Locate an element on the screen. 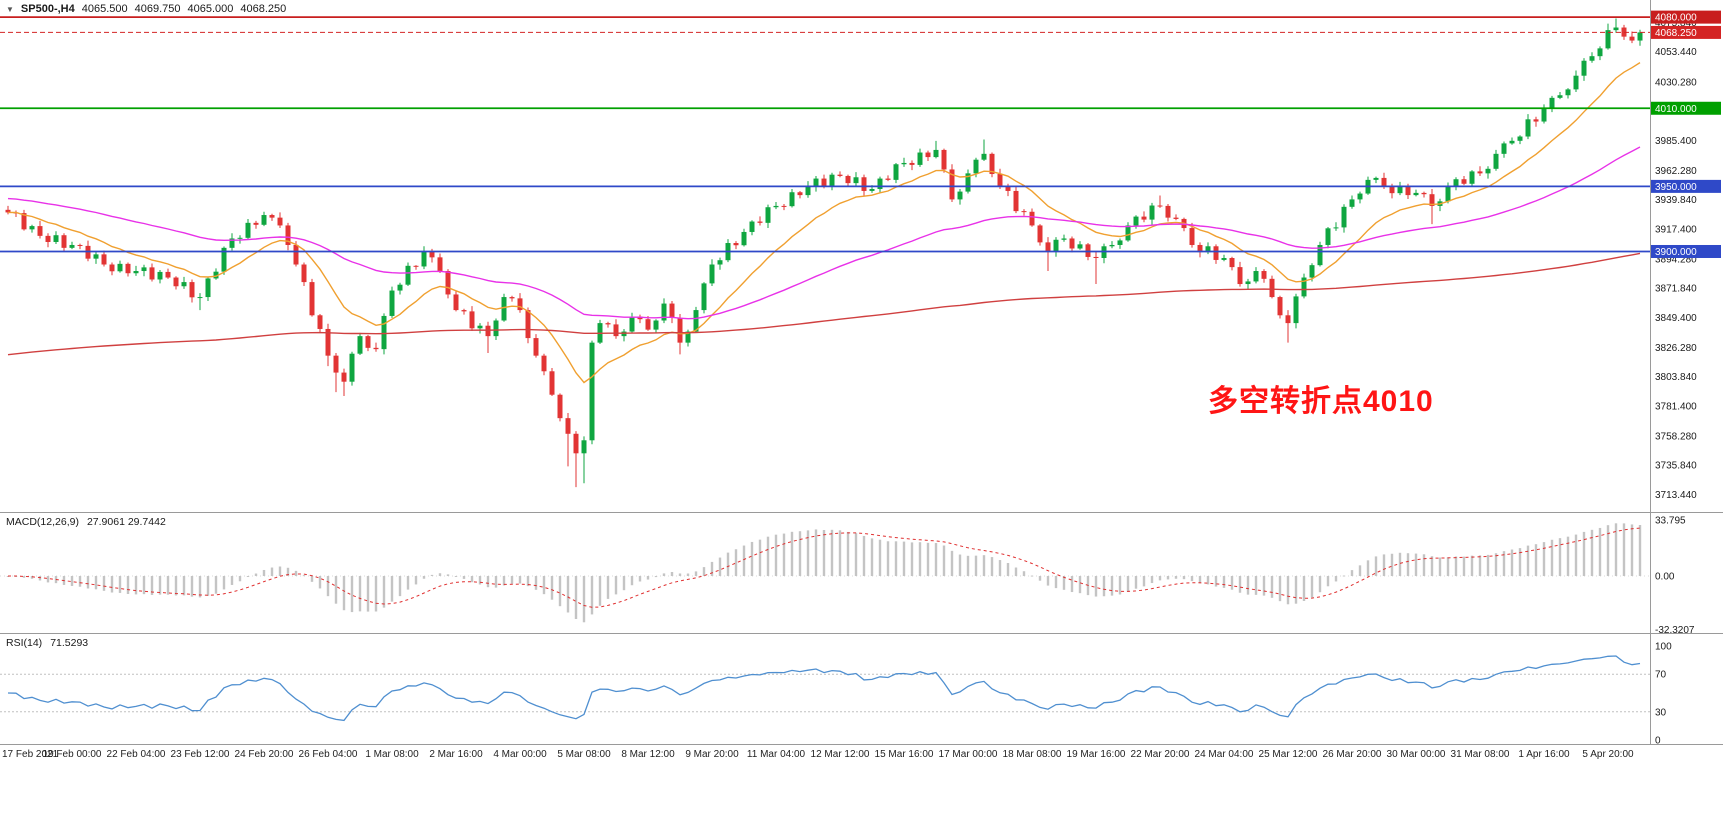  macd-axis-label: 0.00 is located at coordinates (1665, 577).